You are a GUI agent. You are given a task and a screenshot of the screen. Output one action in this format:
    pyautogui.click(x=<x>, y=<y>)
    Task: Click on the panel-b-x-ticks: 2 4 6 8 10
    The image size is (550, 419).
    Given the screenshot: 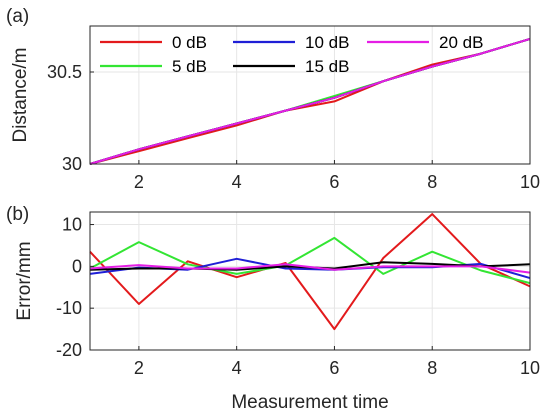 What is the action you would take?
    pyautogui.click(x=337, y=362)
    